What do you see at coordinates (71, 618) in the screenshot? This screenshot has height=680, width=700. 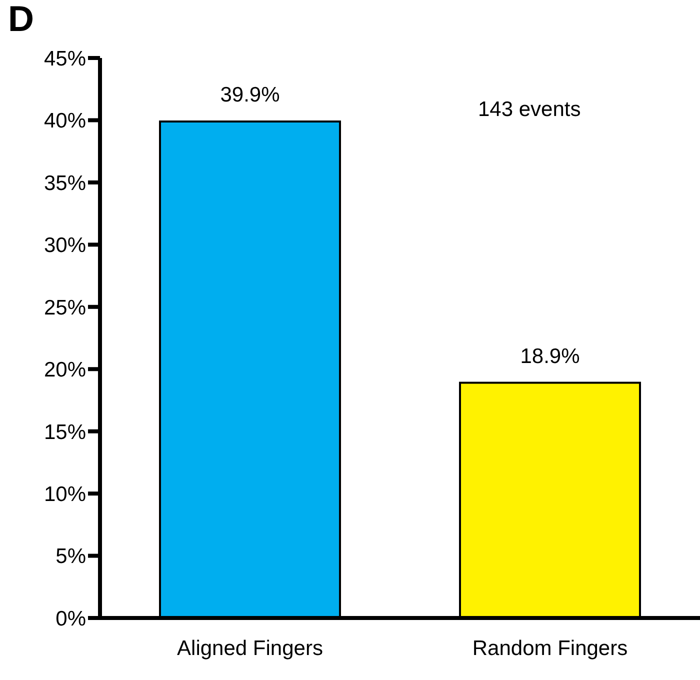 I see `y-tick-label: 0%` at bounding box center [71, 618].